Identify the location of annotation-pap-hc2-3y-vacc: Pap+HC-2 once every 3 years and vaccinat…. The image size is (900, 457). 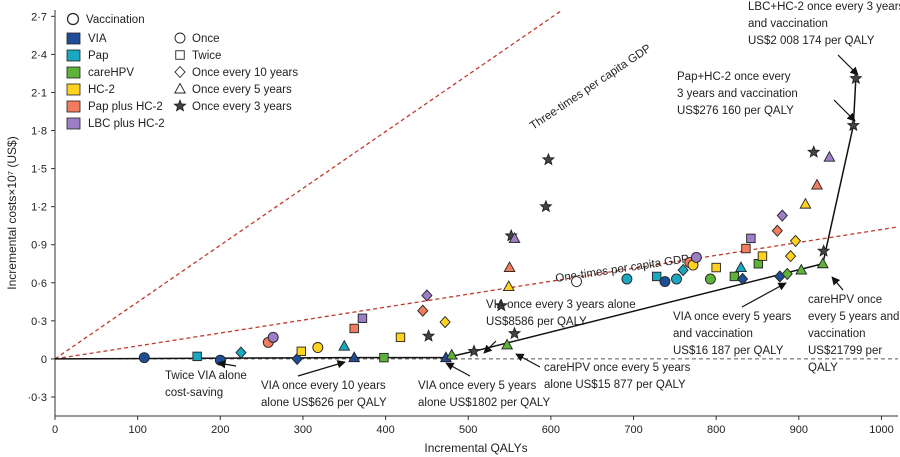
(739, 94).